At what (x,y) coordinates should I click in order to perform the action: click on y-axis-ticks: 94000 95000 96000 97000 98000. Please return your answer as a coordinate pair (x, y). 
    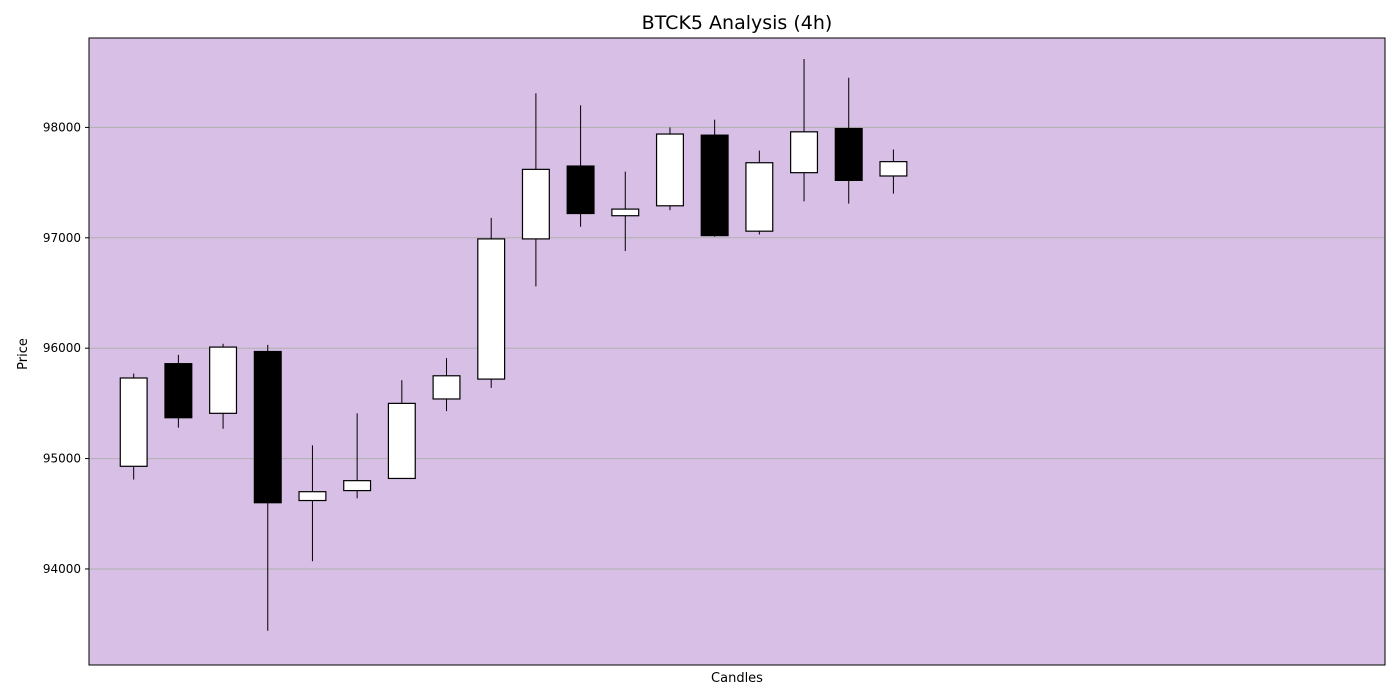
    Looking at the image, I should click on (66, 348).